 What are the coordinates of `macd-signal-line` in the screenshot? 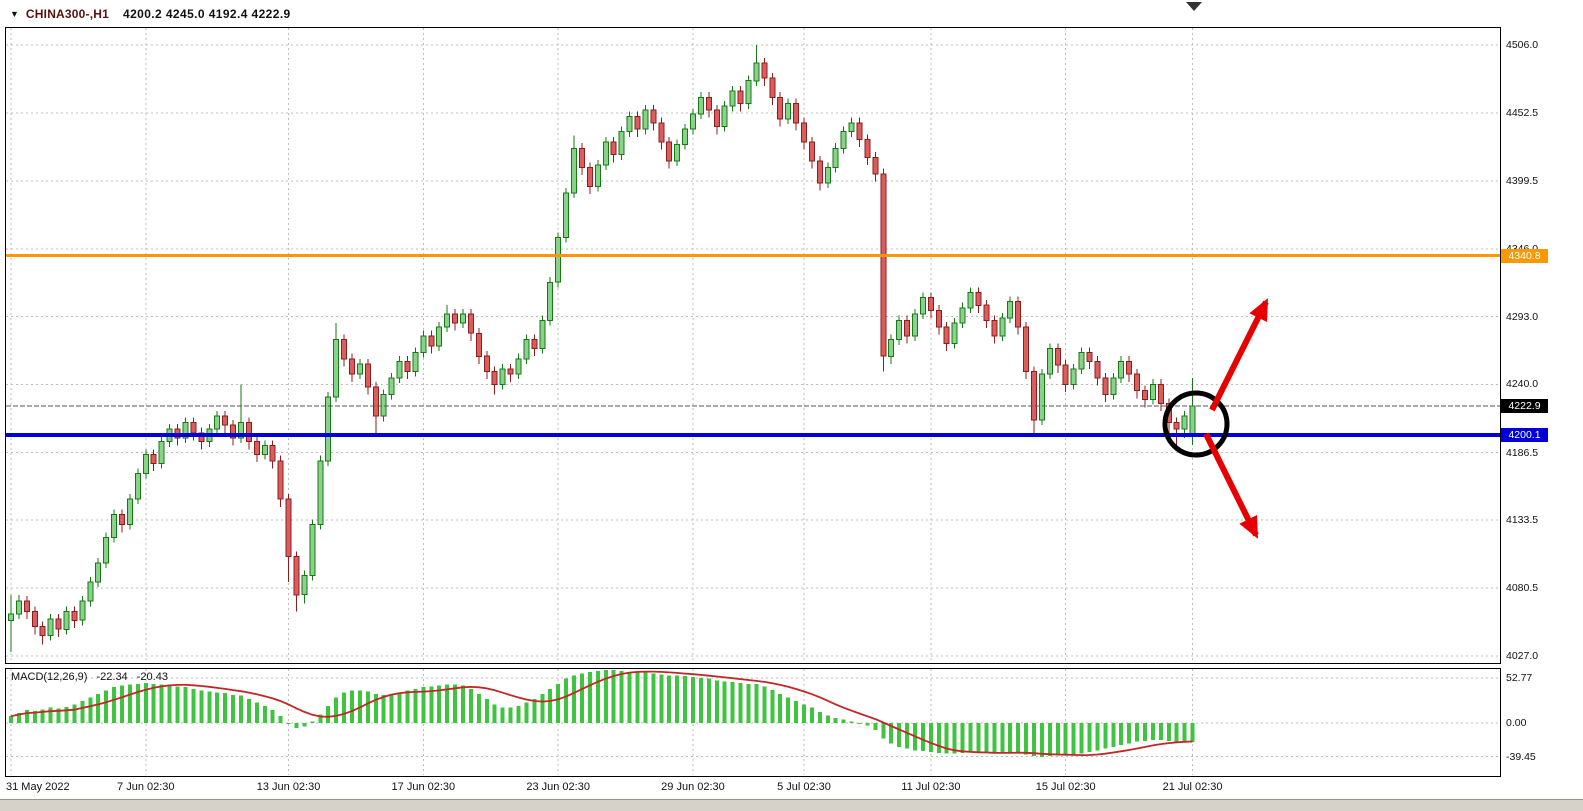 It's located at (601, 713).